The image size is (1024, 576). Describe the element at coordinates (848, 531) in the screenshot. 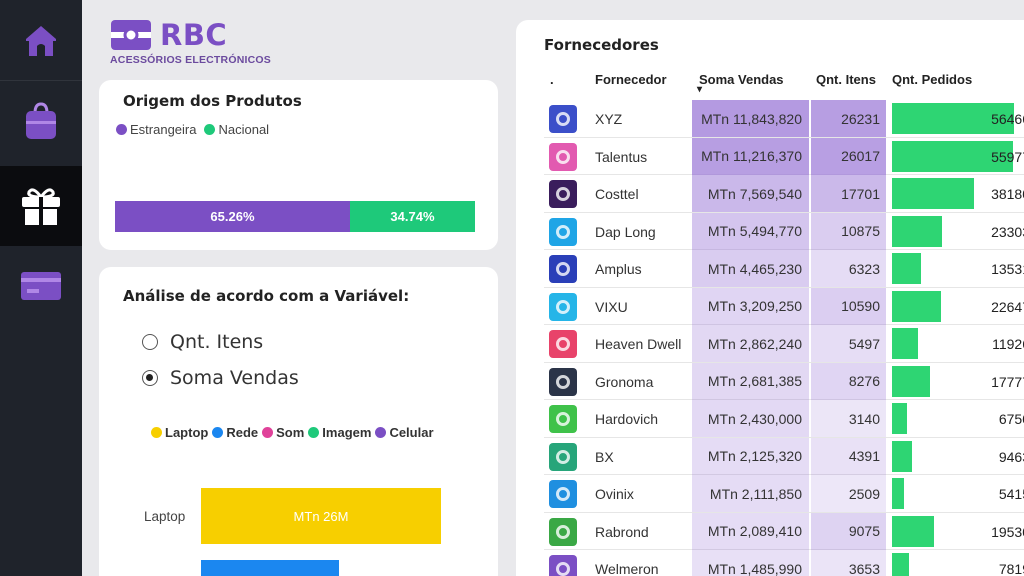

I see `cell-qnt-itens: 9075` at that location.